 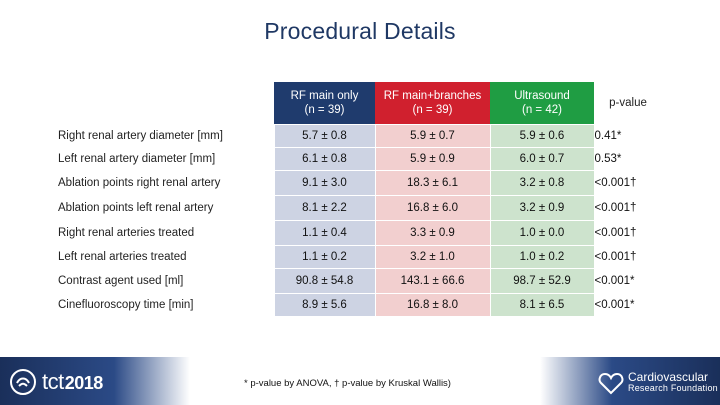 What do you see at coordinates (324, 159) in the screenshot?
I see `cell-rf-main-only: 6.1 ± 0.8` at bounding box center [324, 159].